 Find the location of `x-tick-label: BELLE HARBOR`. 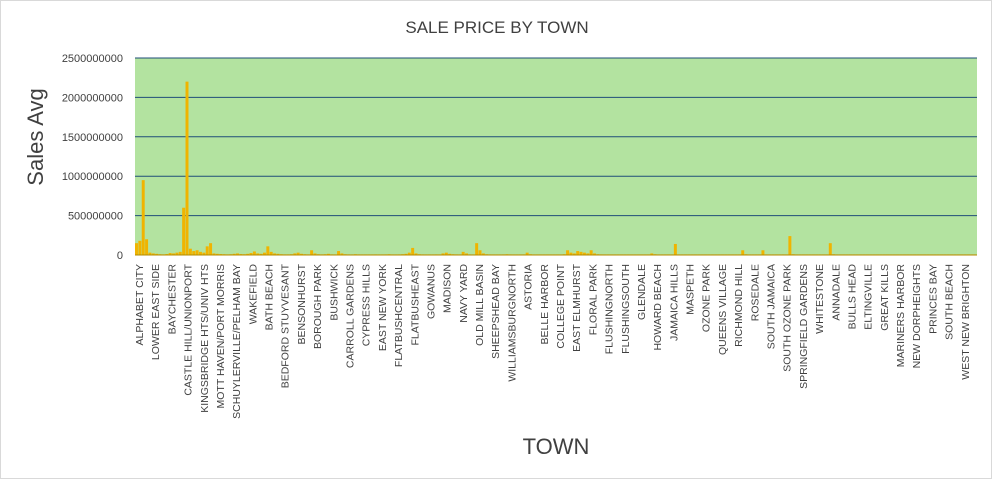

x-tick-label: BELLE HARBOR is located at coordinates (545, 304).